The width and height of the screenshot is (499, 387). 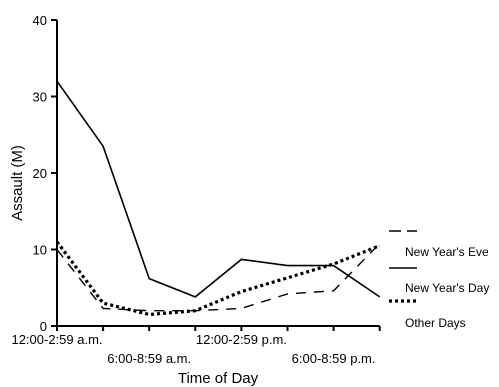 I want to click on y-tick-label: 10, so click(x=40, y=250).